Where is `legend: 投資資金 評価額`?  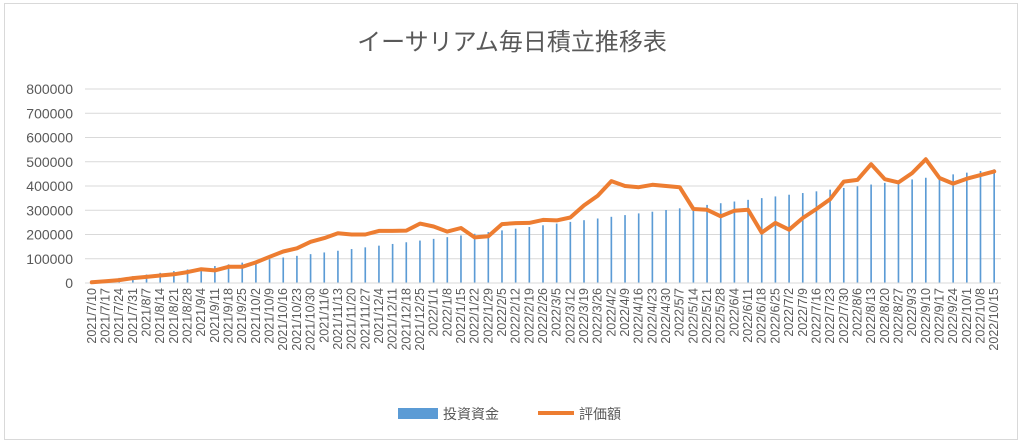
legend: 投資資金 評価額 is located at coordinates (509, 415).